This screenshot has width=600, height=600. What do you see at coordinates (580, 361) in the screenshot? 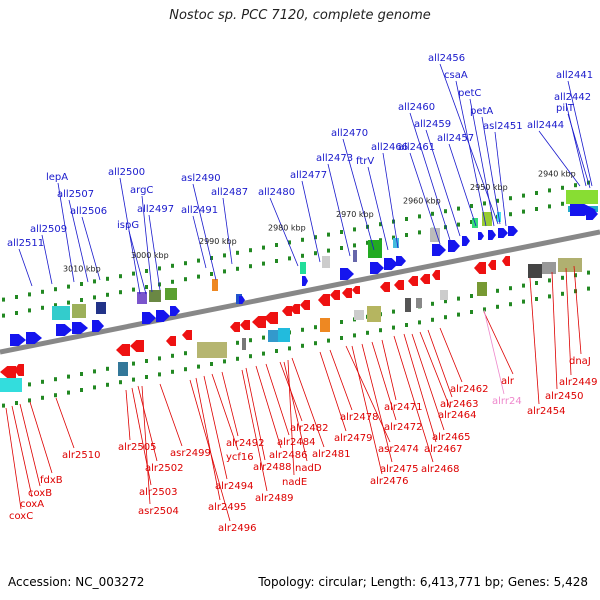
I see `reverse-gene-label: dnaJ` at bounding box center [580, 361].